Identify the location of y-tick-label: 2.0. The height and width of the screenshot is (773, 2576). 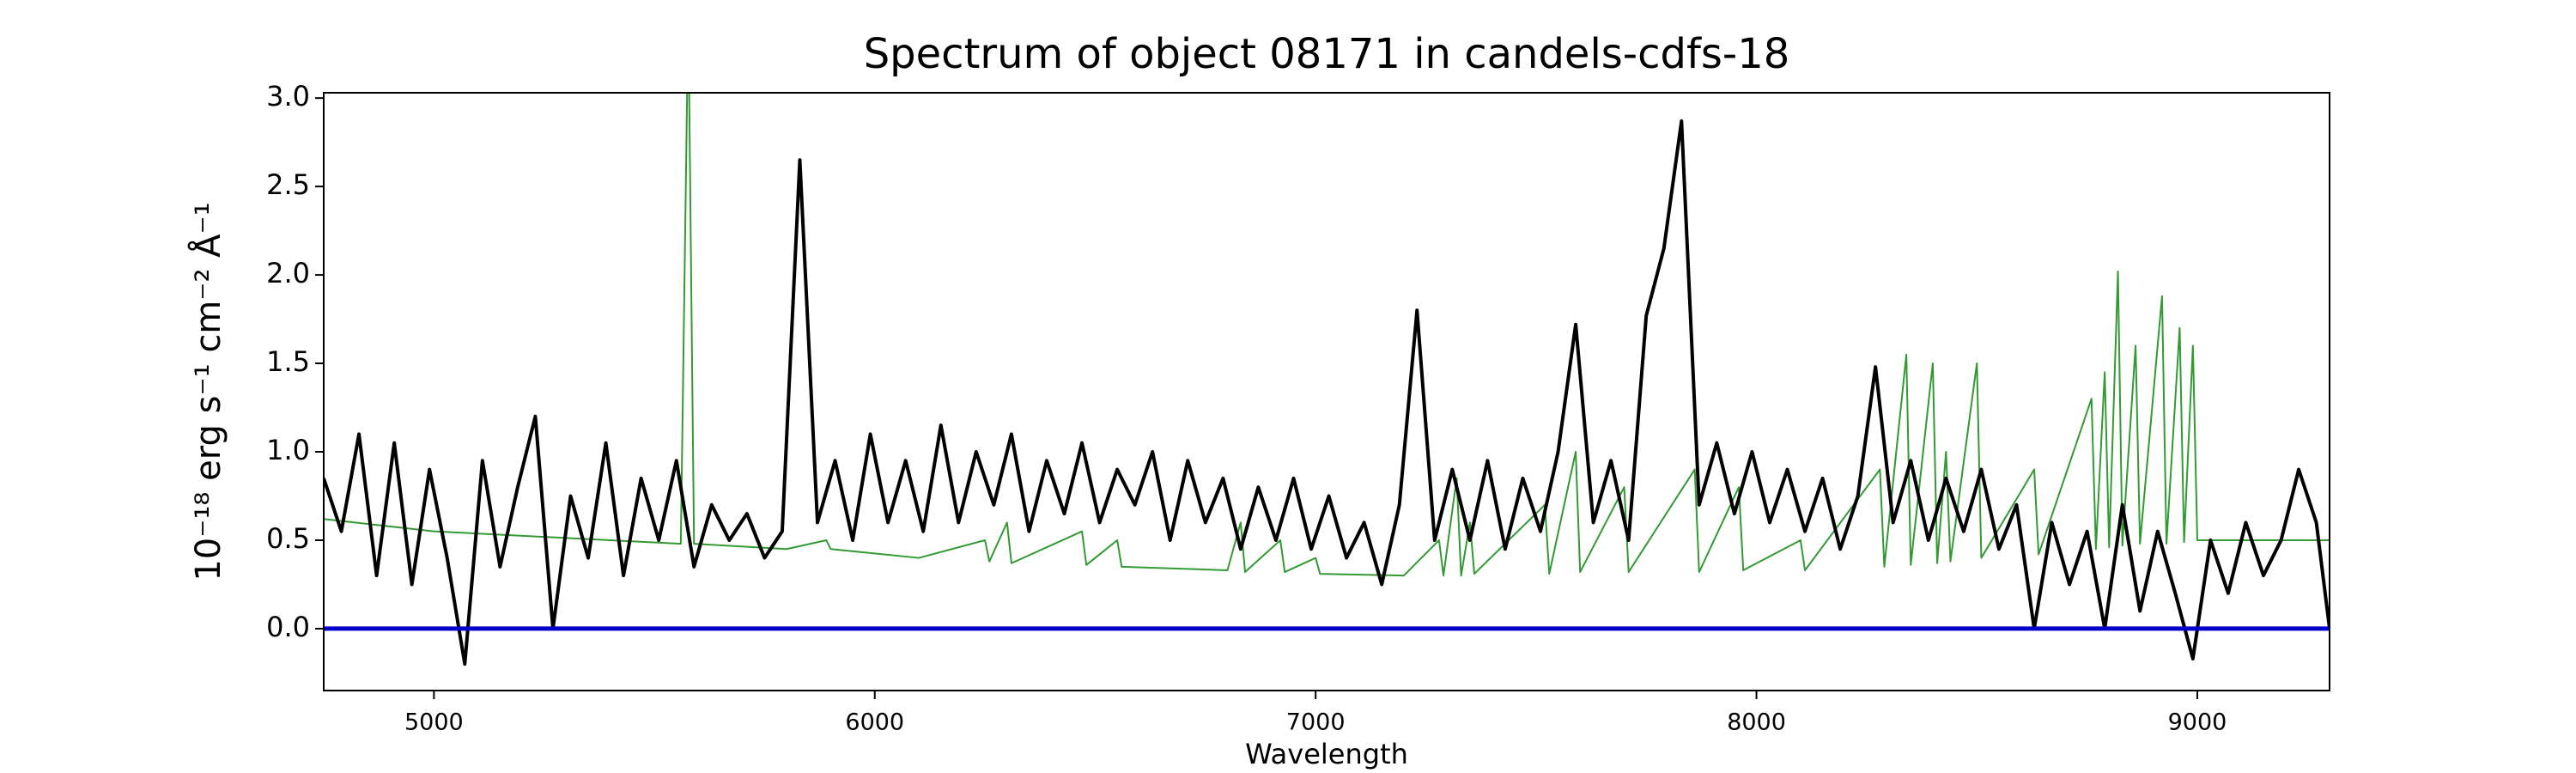
(288, 273).